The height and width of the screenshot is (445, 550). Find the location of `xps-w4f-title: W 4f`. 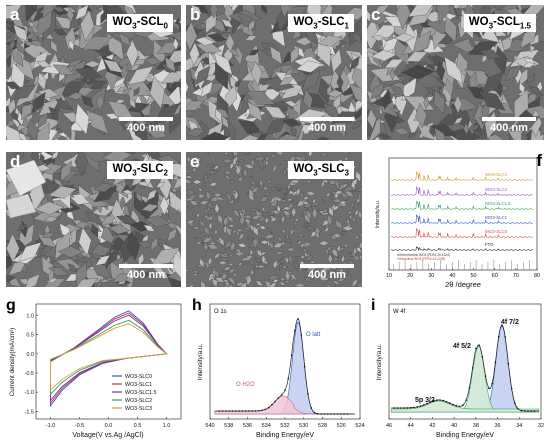

xps-w4f-title: W 4f is located at coordinates (399, 312).